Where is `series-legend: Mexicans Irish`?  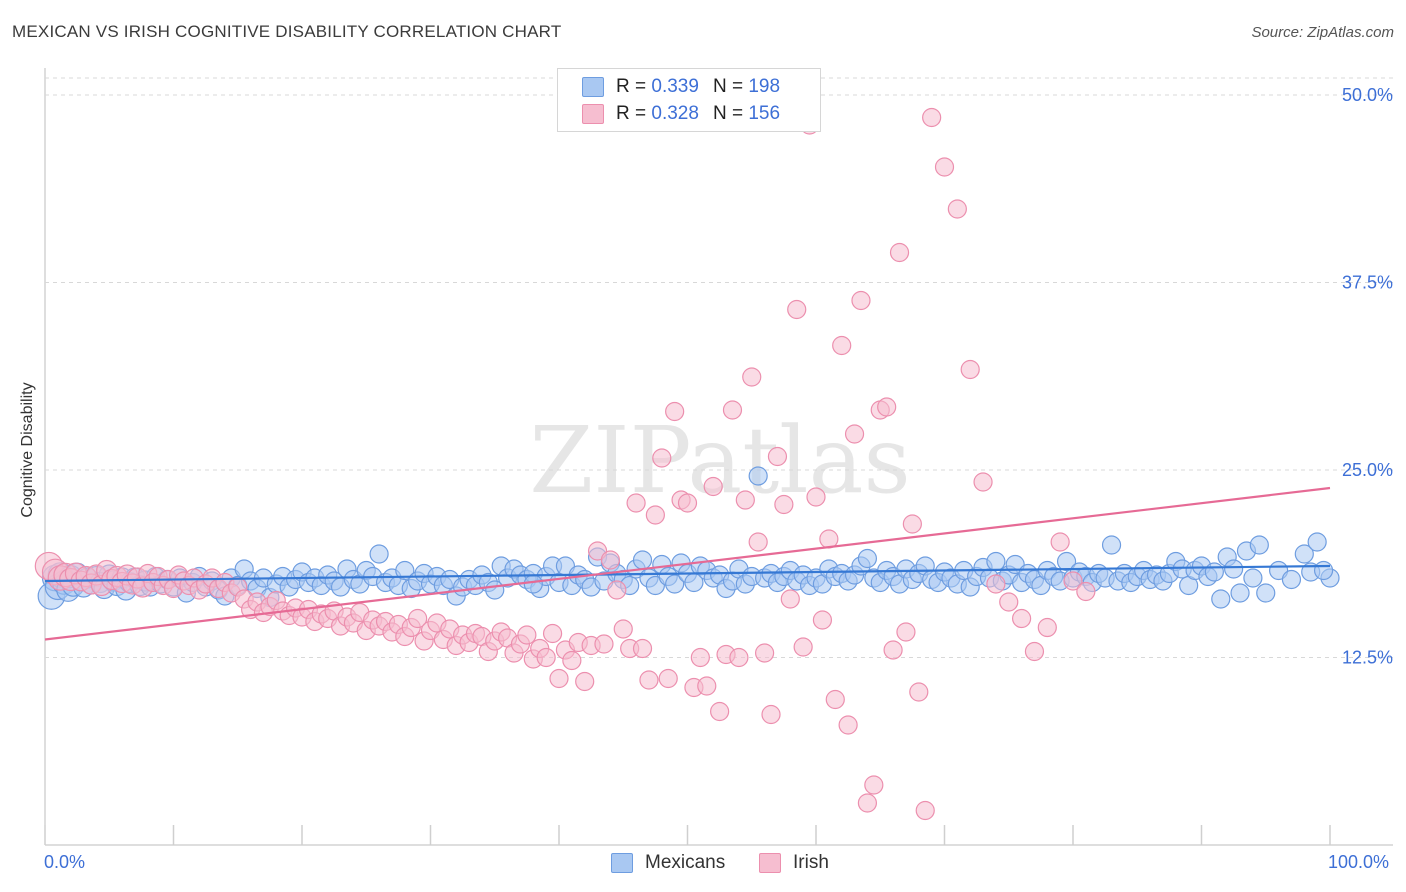
series-legend: Mexicans Irish is located at coordinates (703, 864).